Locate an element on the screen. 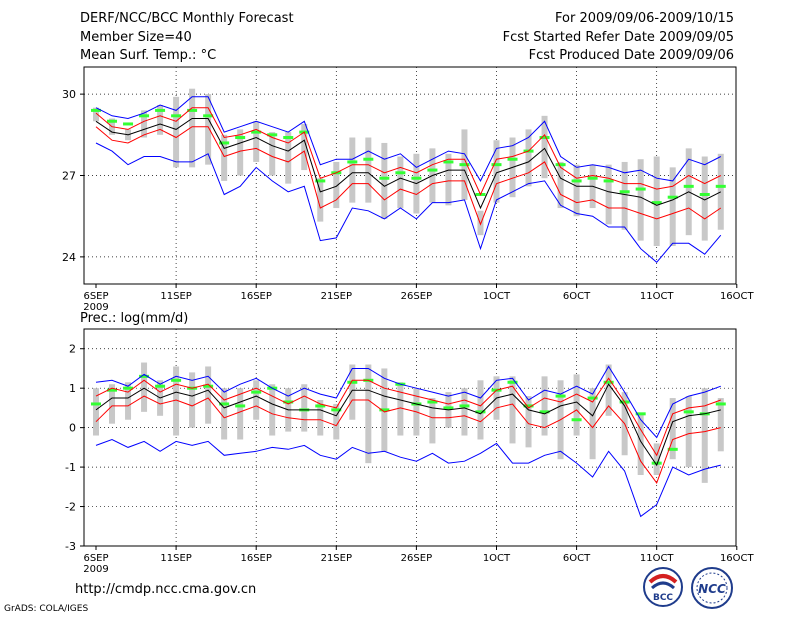  variable-label: Mean Surf. Temp.: °C is located at coordinates (148, 55).